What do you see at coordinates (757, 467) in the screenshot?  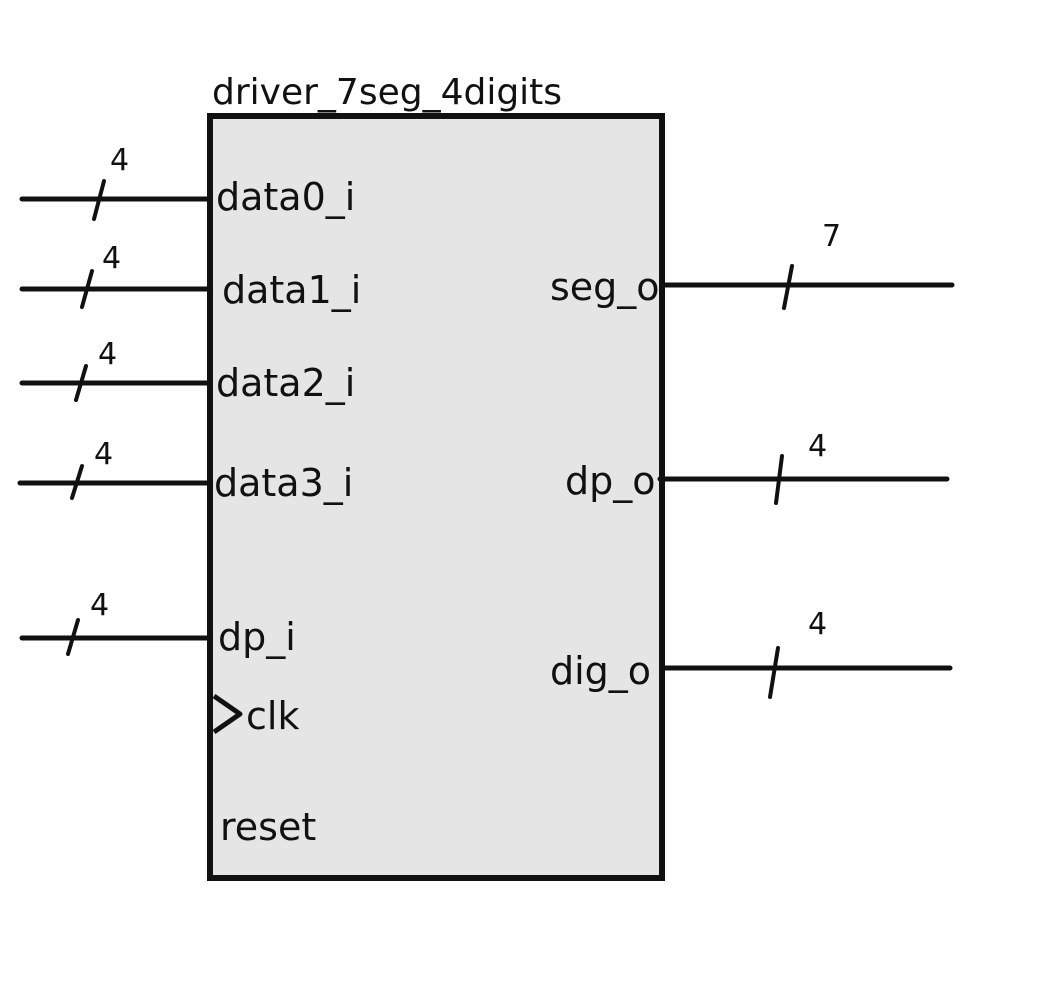 I see `output-port-dp: dp_o 4` at bounding box center [757, 467].